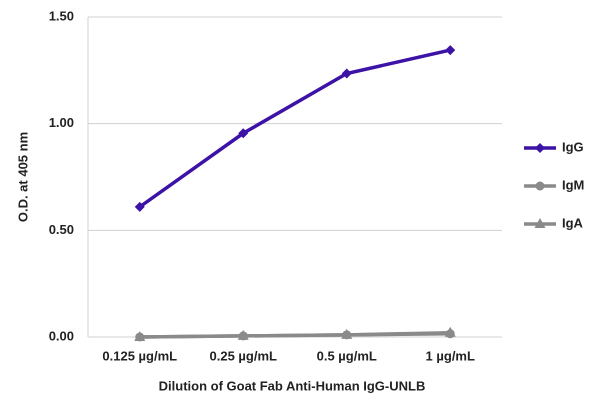 This screenshot has height=415, width=600. I want to click on x-axis-label: Dilution of Goat Fab Anti-Human IgG-UNLB, so click(292, 385).